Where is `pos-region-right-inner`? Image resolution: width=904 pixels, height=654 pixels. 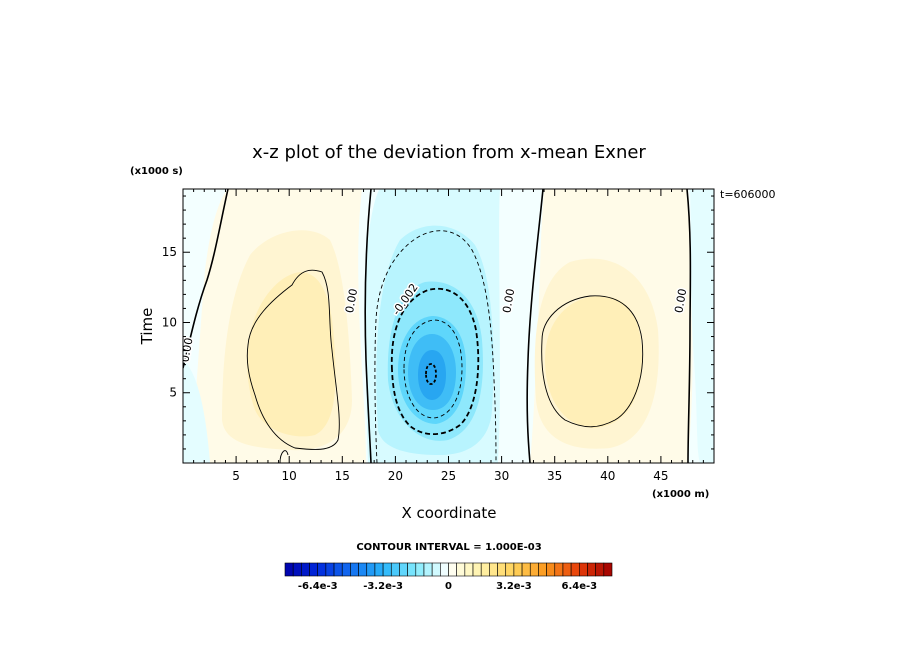
pos-region-right-inner is located at coordinates (593, 362).